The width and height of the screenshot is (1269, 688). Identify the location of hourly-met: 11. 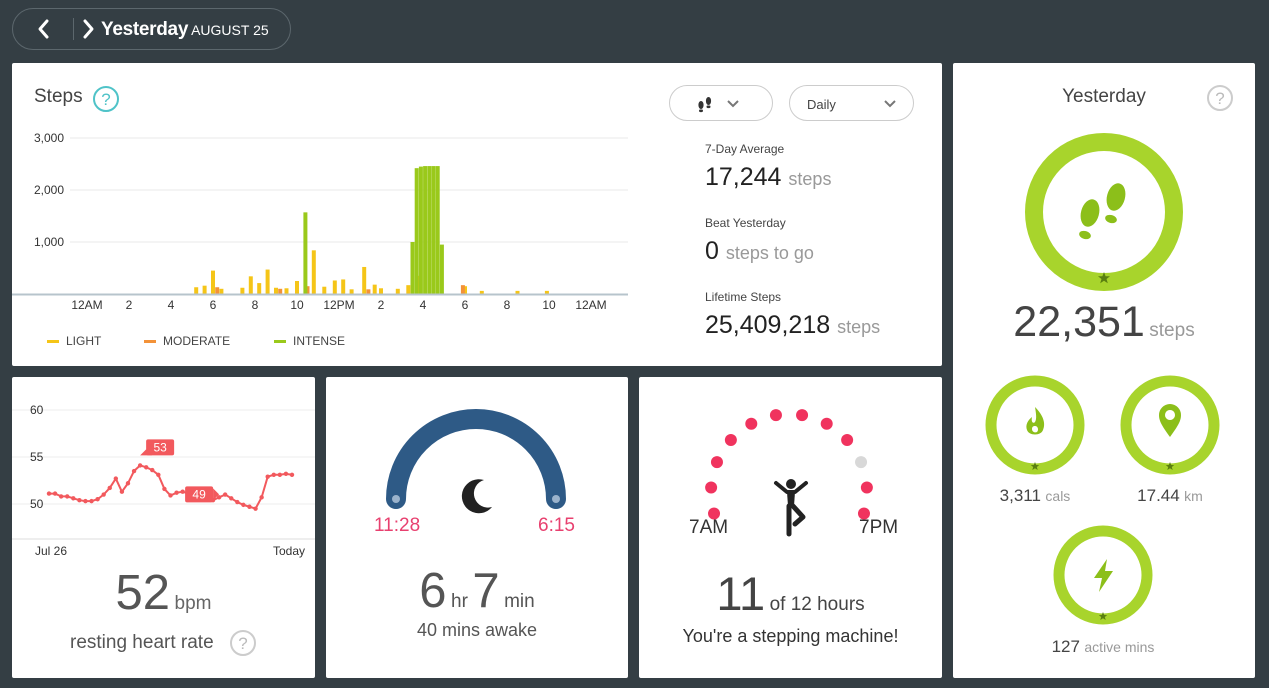
(741, 593).